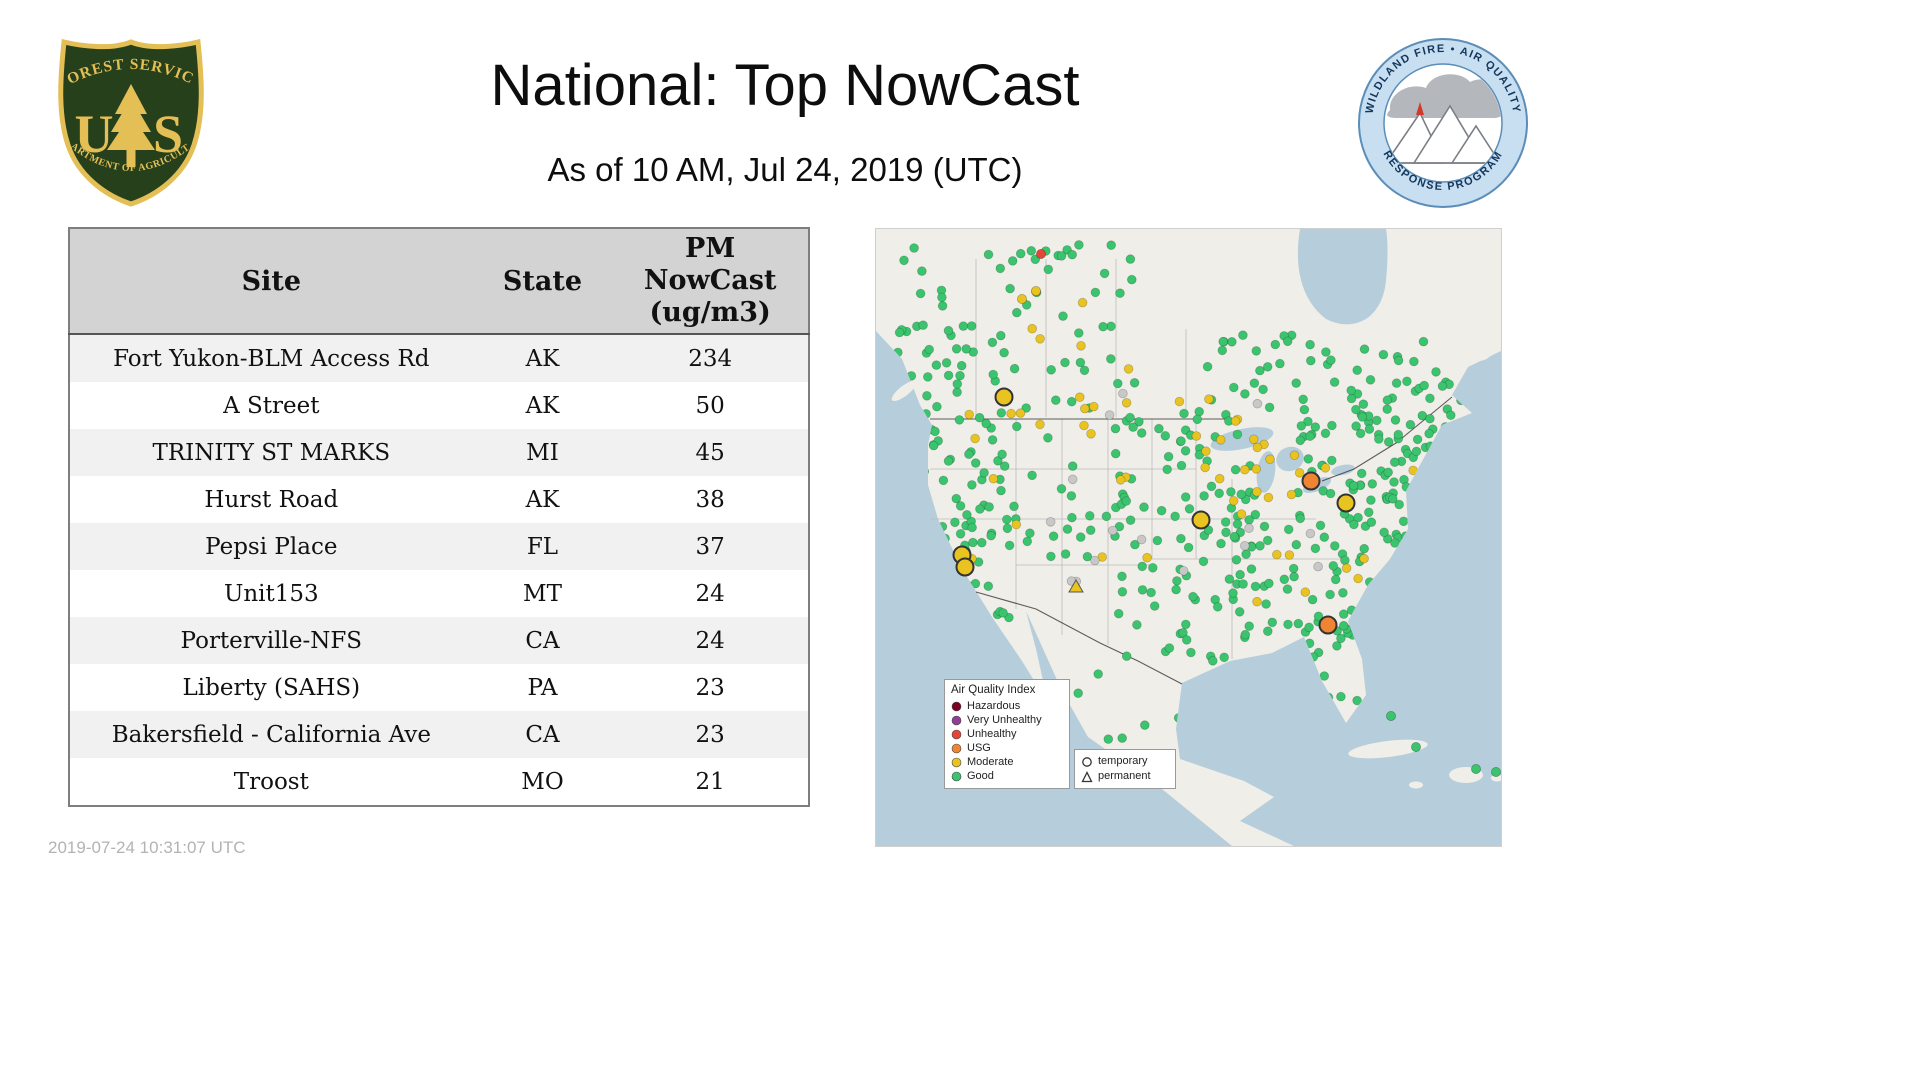 Image resolution: width=1920 pixels, height=1080 pixels. Describe the element at coordinates (271, 281) in the screenshot. I see `col-header-site: Site` at that location.